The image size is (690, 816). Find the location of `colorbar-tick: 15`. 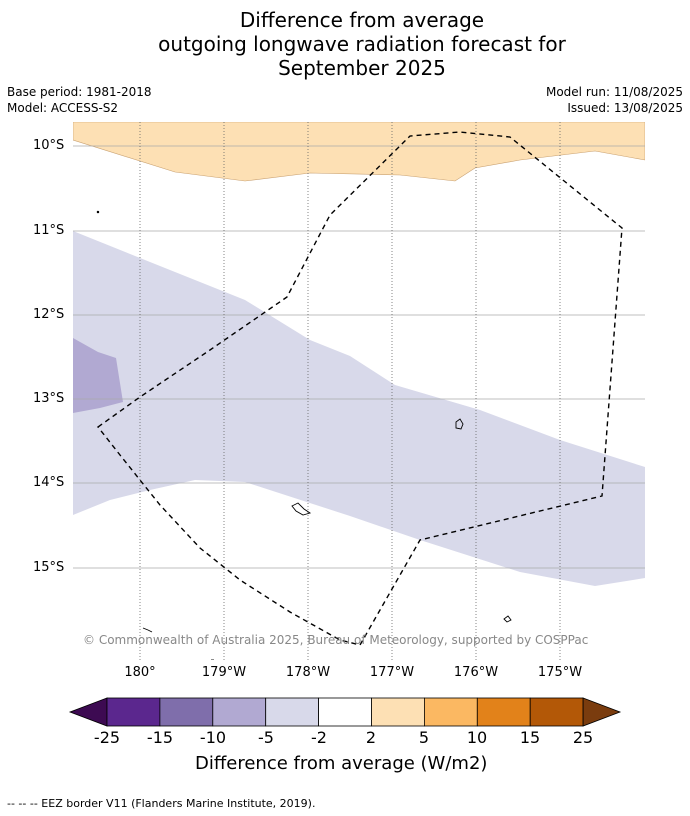

colorbar-tick: 15 is located at coordinates (530, 737).